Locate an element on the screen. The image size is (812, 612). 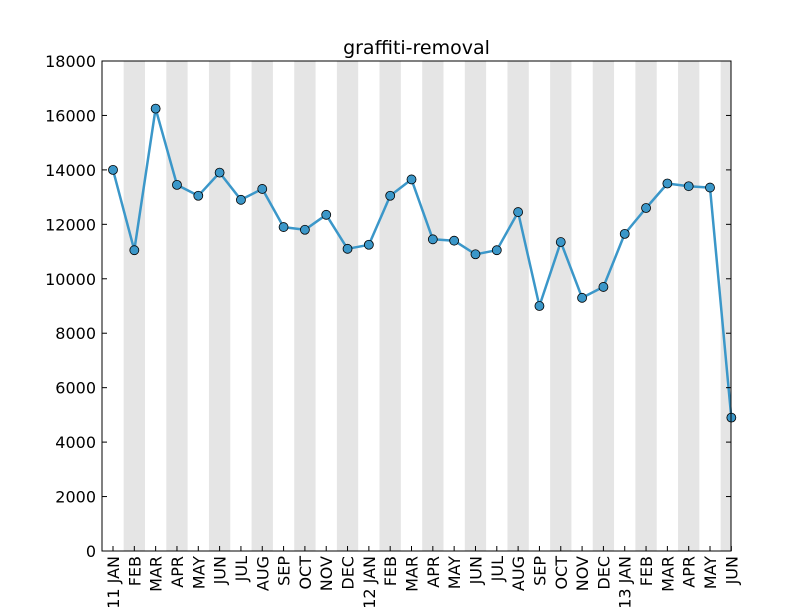
y-tick-label: 10000 is located at coordinates (70, 279).